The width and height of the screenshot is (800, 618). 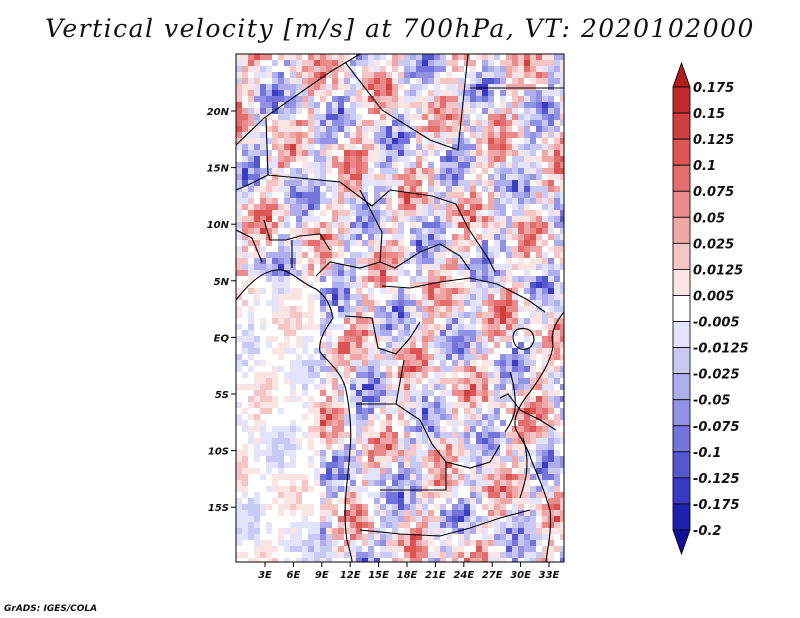 I want to click on lon-tick-label: 24E, so click(x=463, y=575).